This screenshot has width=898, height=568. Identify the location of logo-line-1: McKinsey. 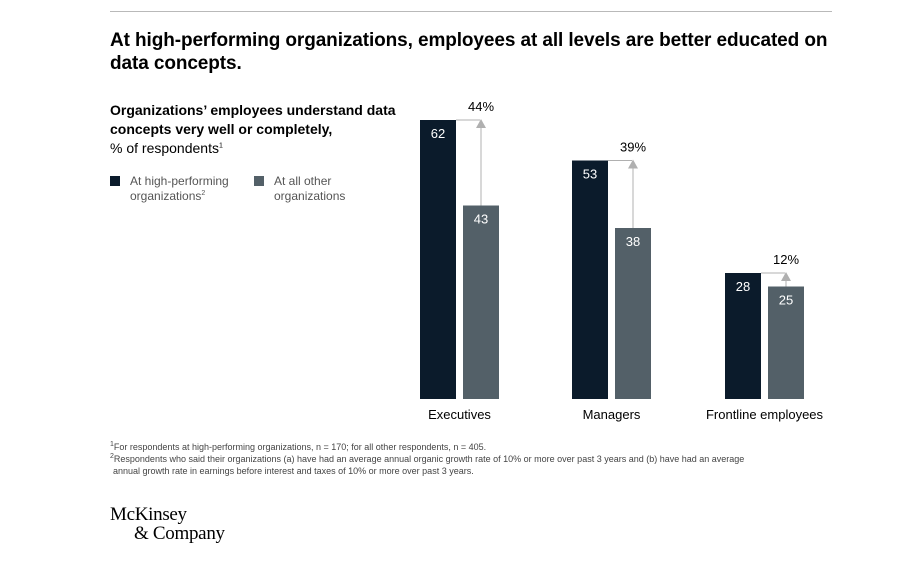
(148, 514).